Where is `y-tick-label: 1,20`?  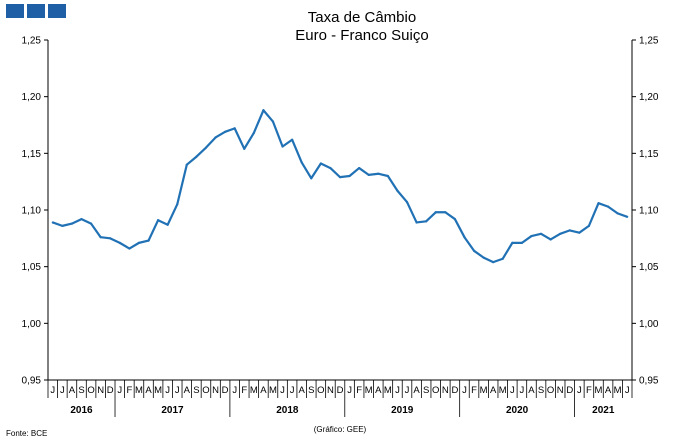
y-tick-label: 1,20 is located at coordinates (32, 97).